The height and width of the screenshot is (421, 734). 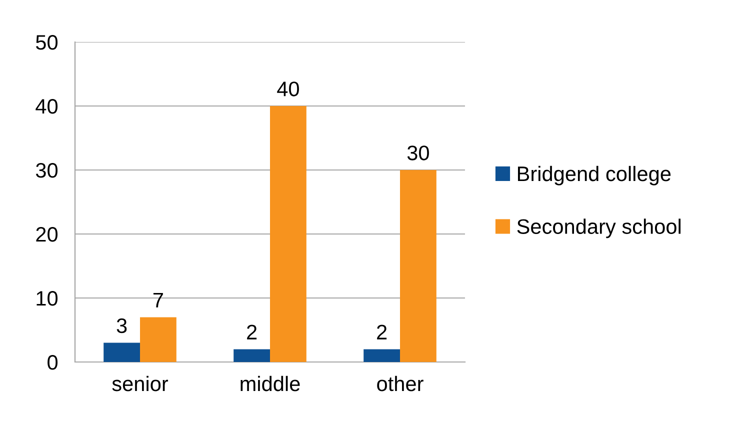 I want to click on data-label: 30, so click(x=418, y=153).